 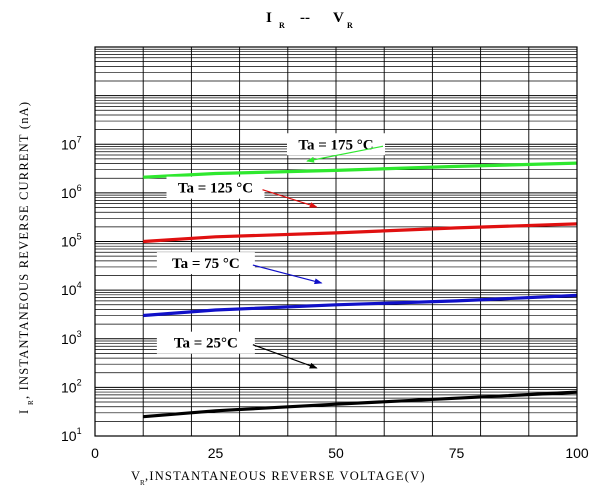 I want to click on y-tick-label: 10⁴, so click(x=71, y=289).